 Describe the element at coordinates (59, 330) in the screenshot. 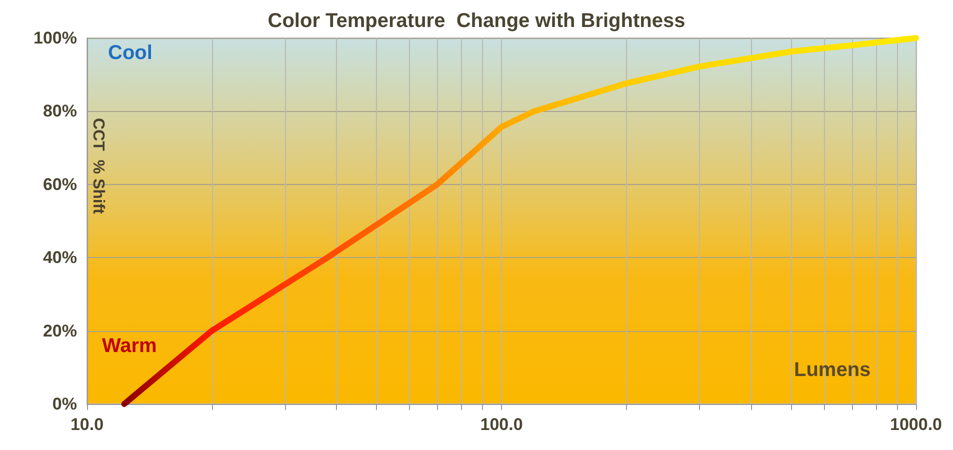

I see `y-tick-label: 20%` at that location.